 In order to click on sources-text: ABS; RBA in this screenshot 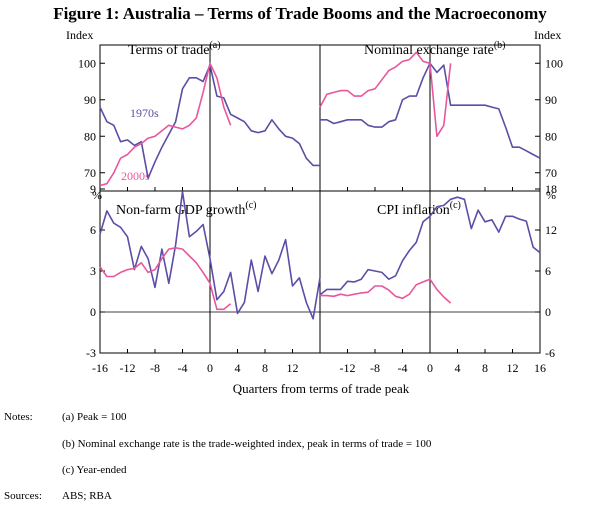, I will do `click(87, 496)`.